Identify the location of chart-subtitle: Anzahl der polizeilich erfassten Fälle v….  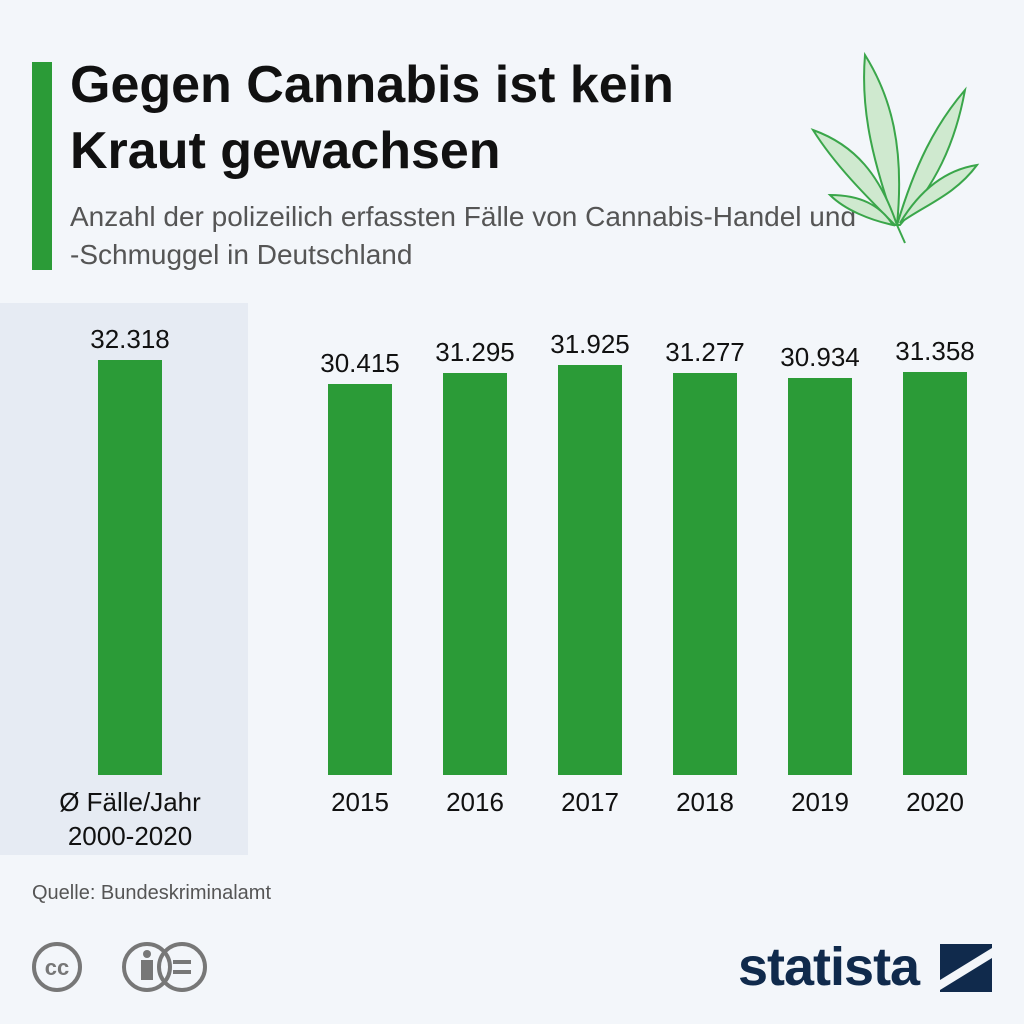
(463, 235).